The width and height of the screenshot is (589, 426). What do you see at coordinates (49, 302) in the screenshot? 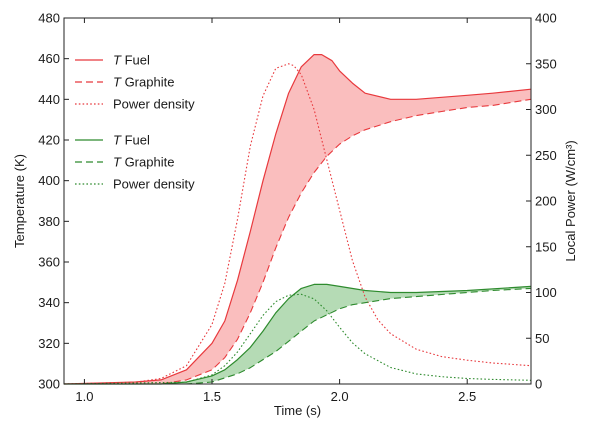
I see `y-left-tick-label: 340` at bounding box center [49, 302].